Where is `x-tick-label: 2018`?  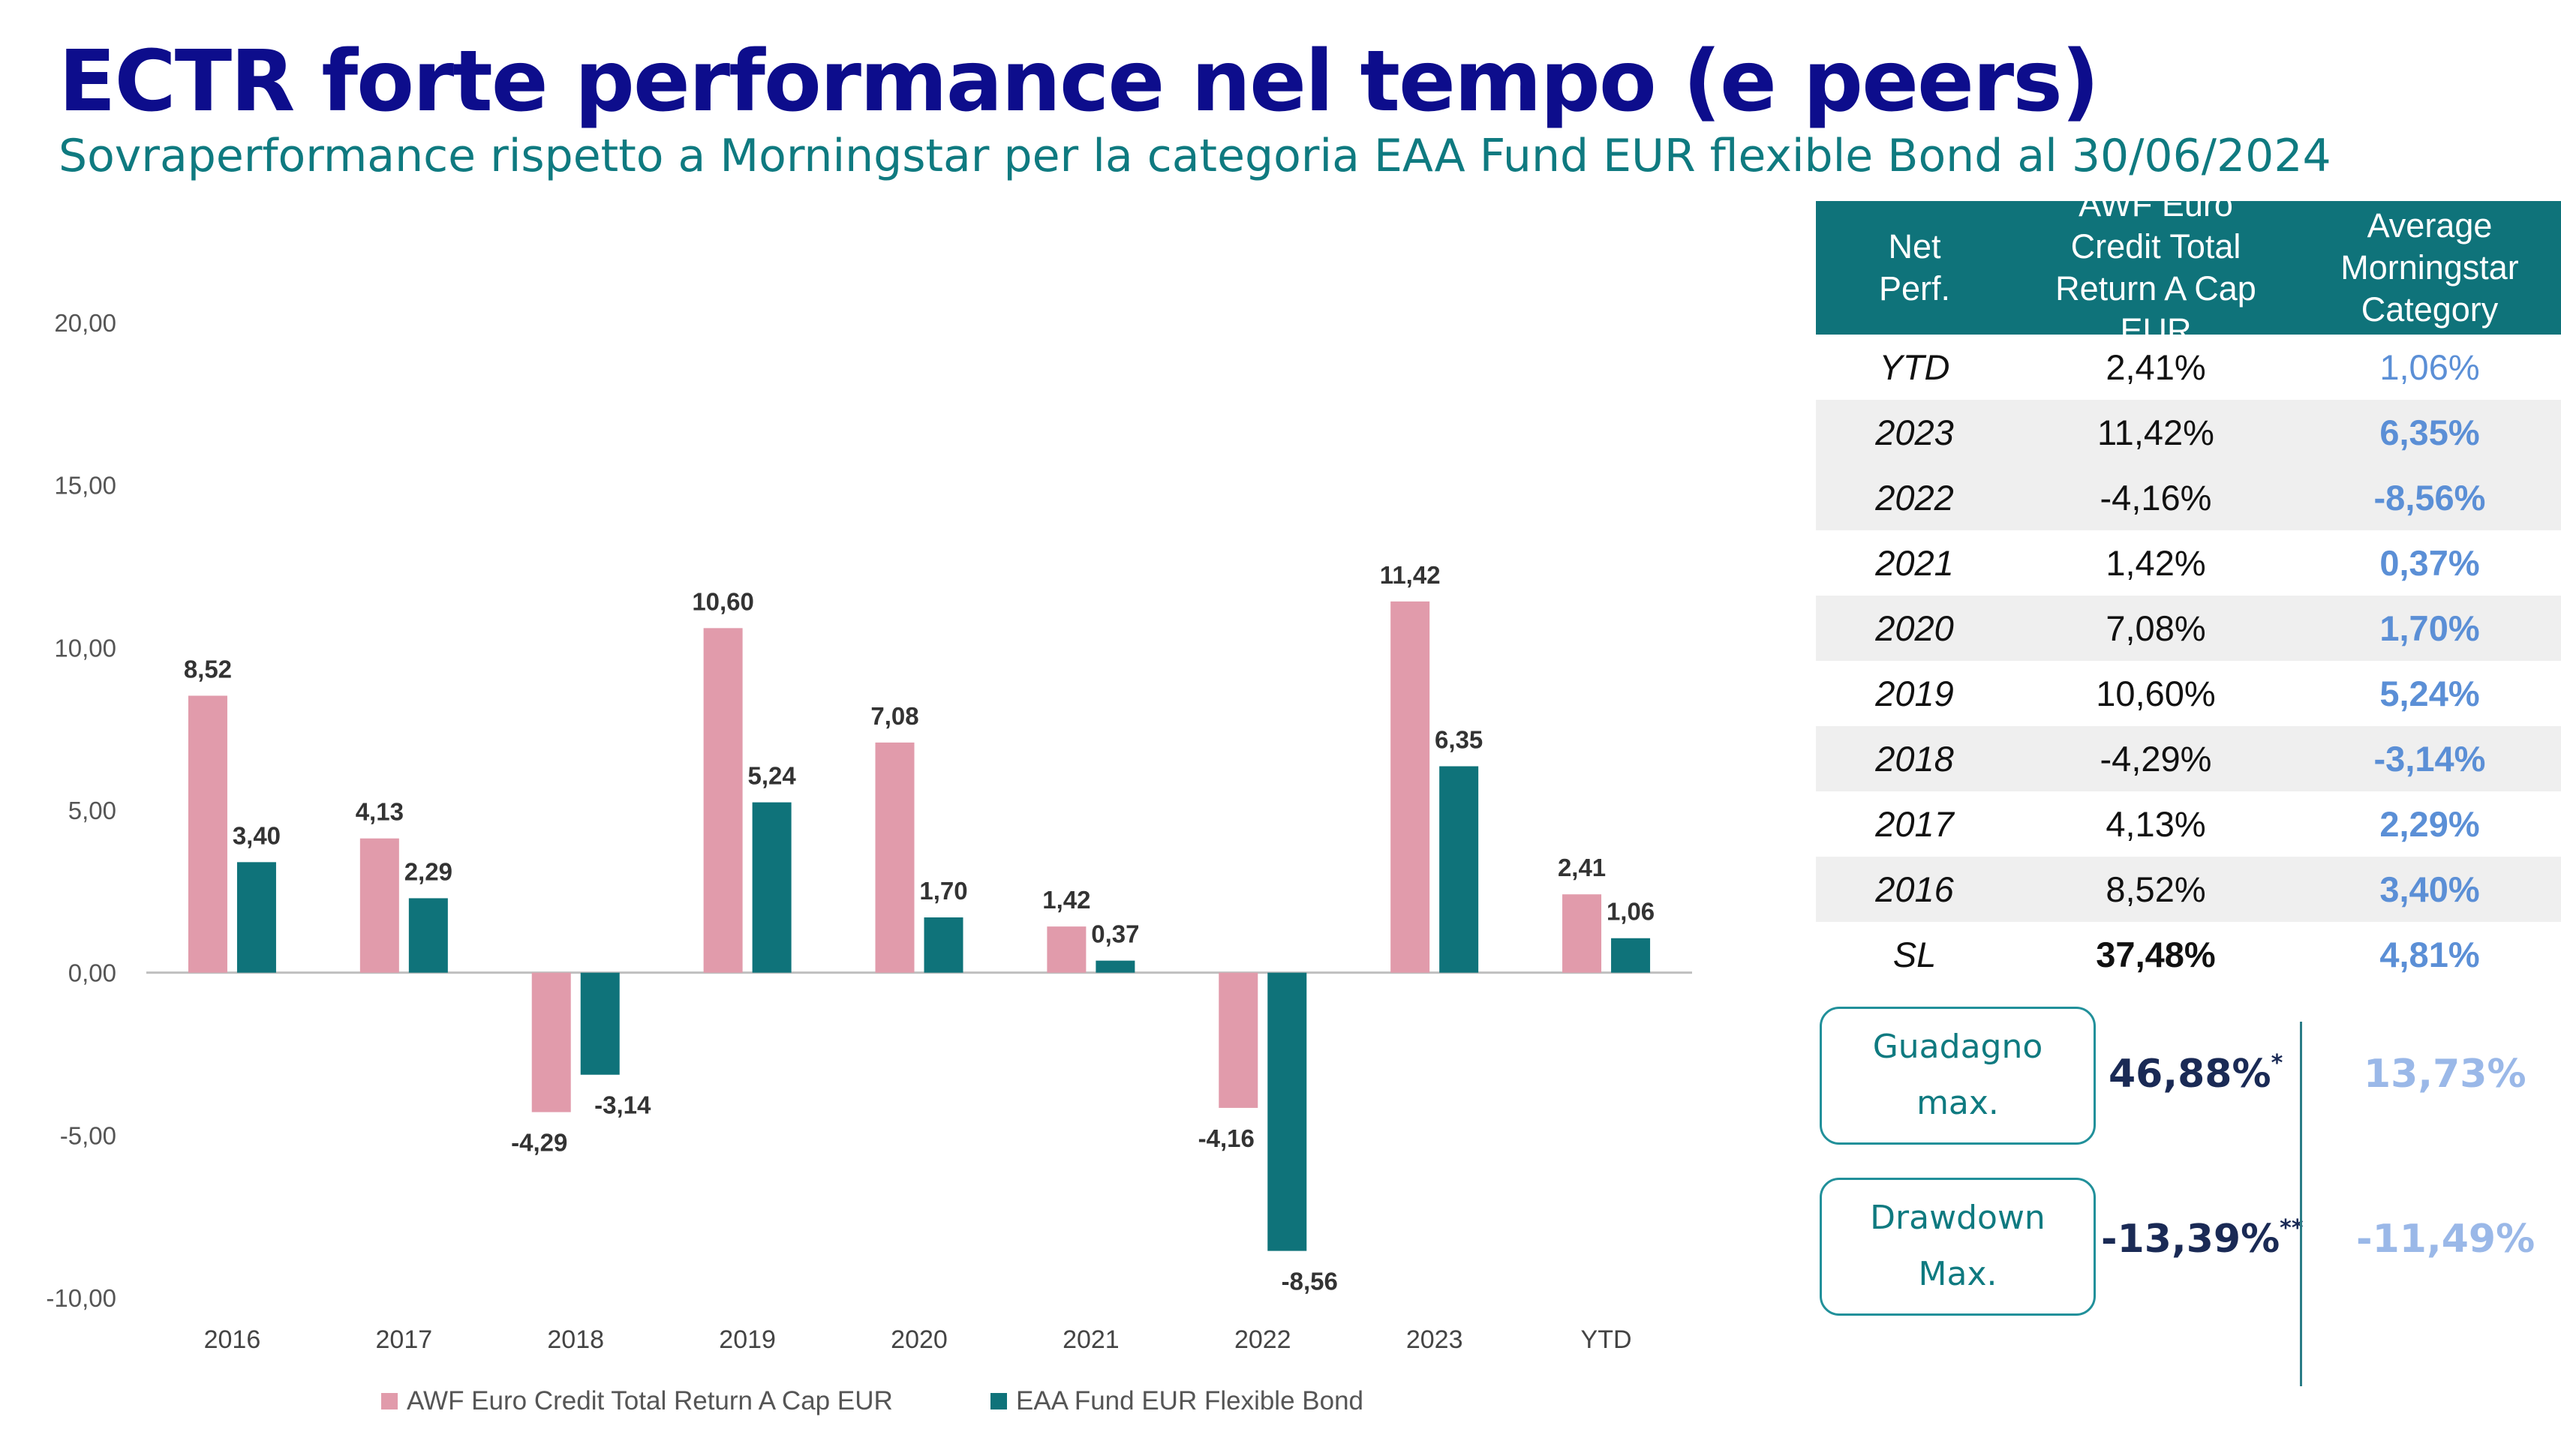
x-tick-label: 2018 is located at coordinates (575, 1339).